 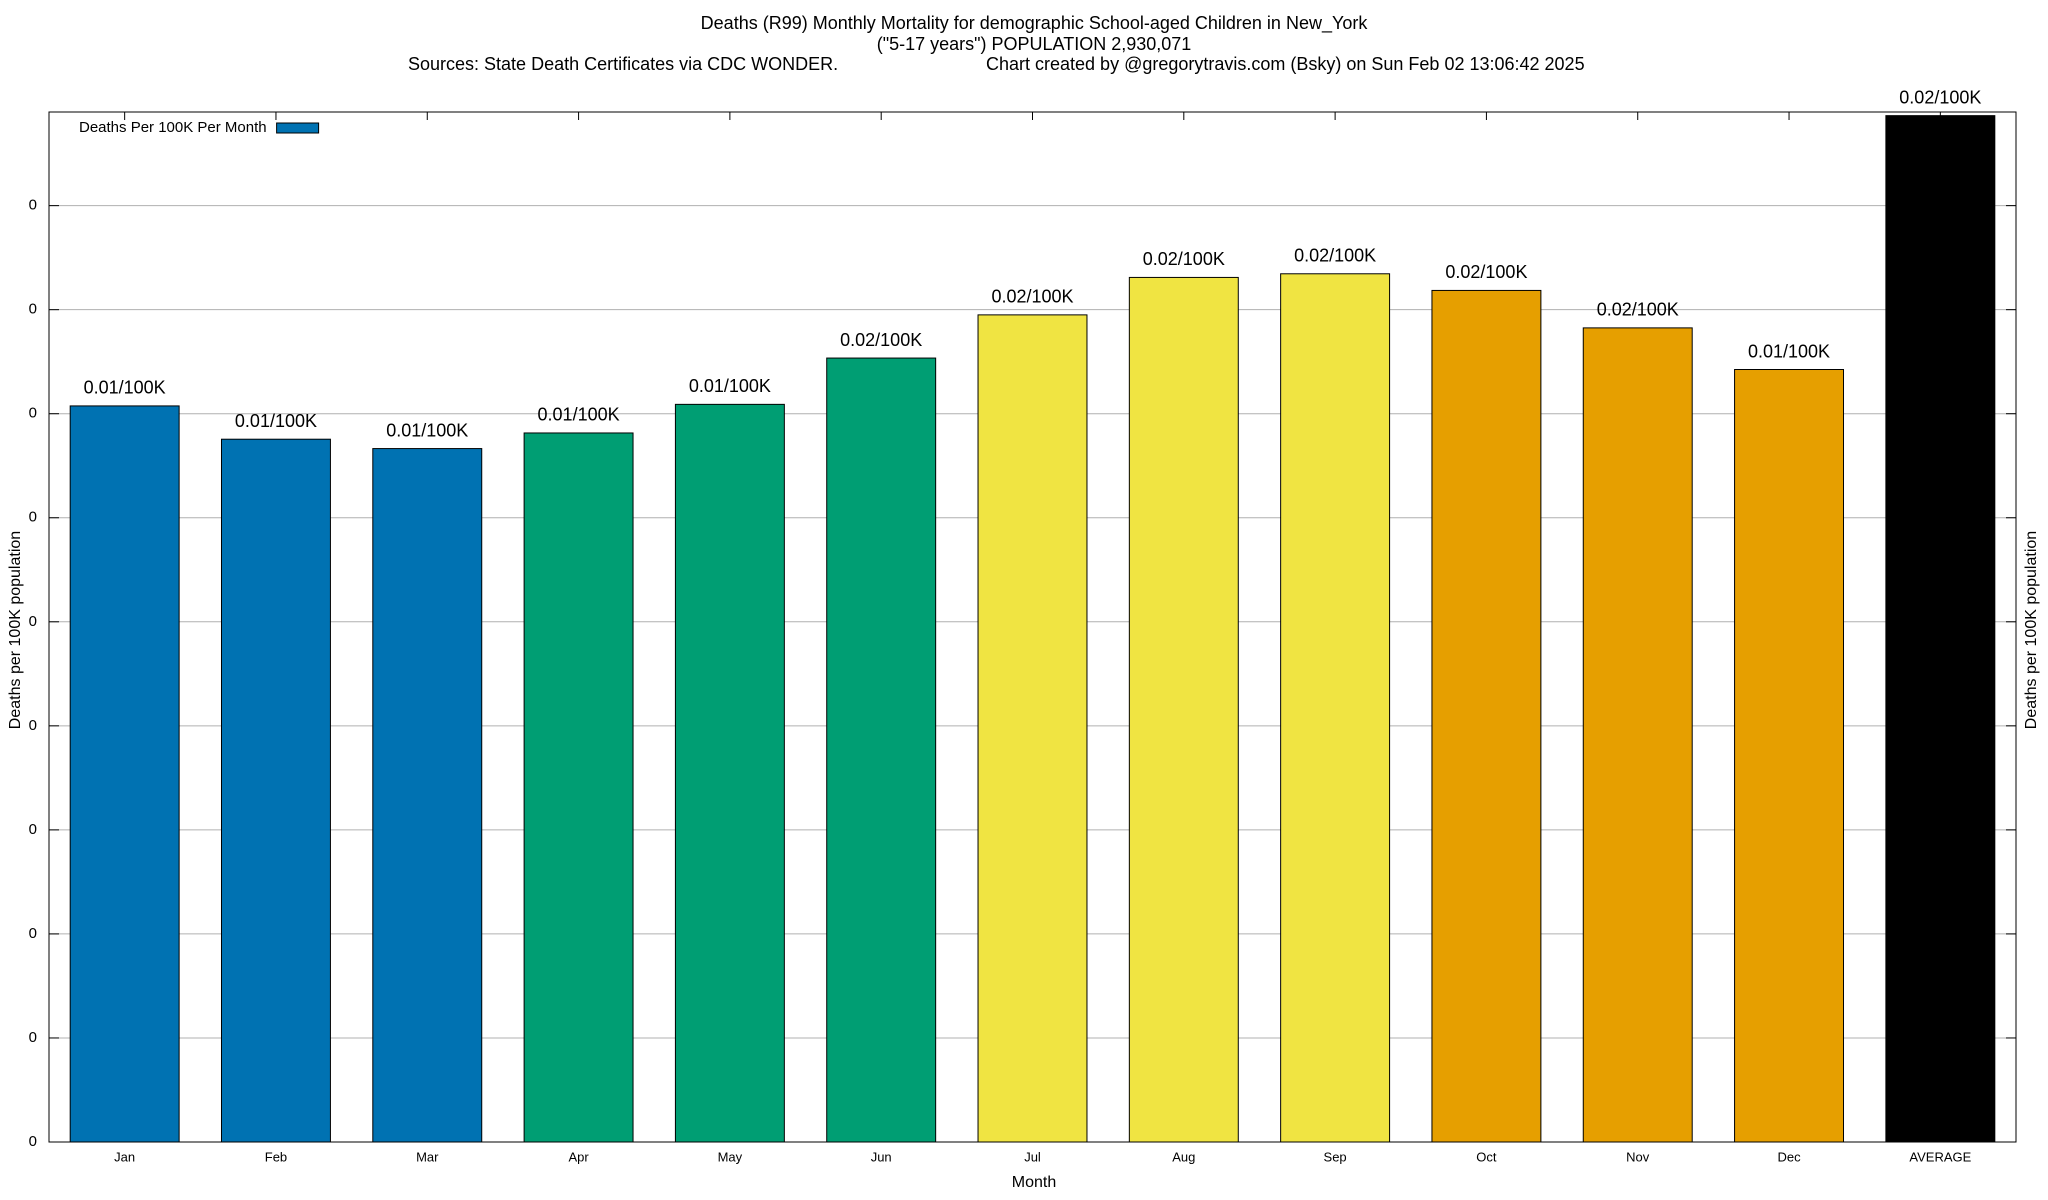 I want to click on x-tick-label: Aug, so click(x=1183, y=1156).